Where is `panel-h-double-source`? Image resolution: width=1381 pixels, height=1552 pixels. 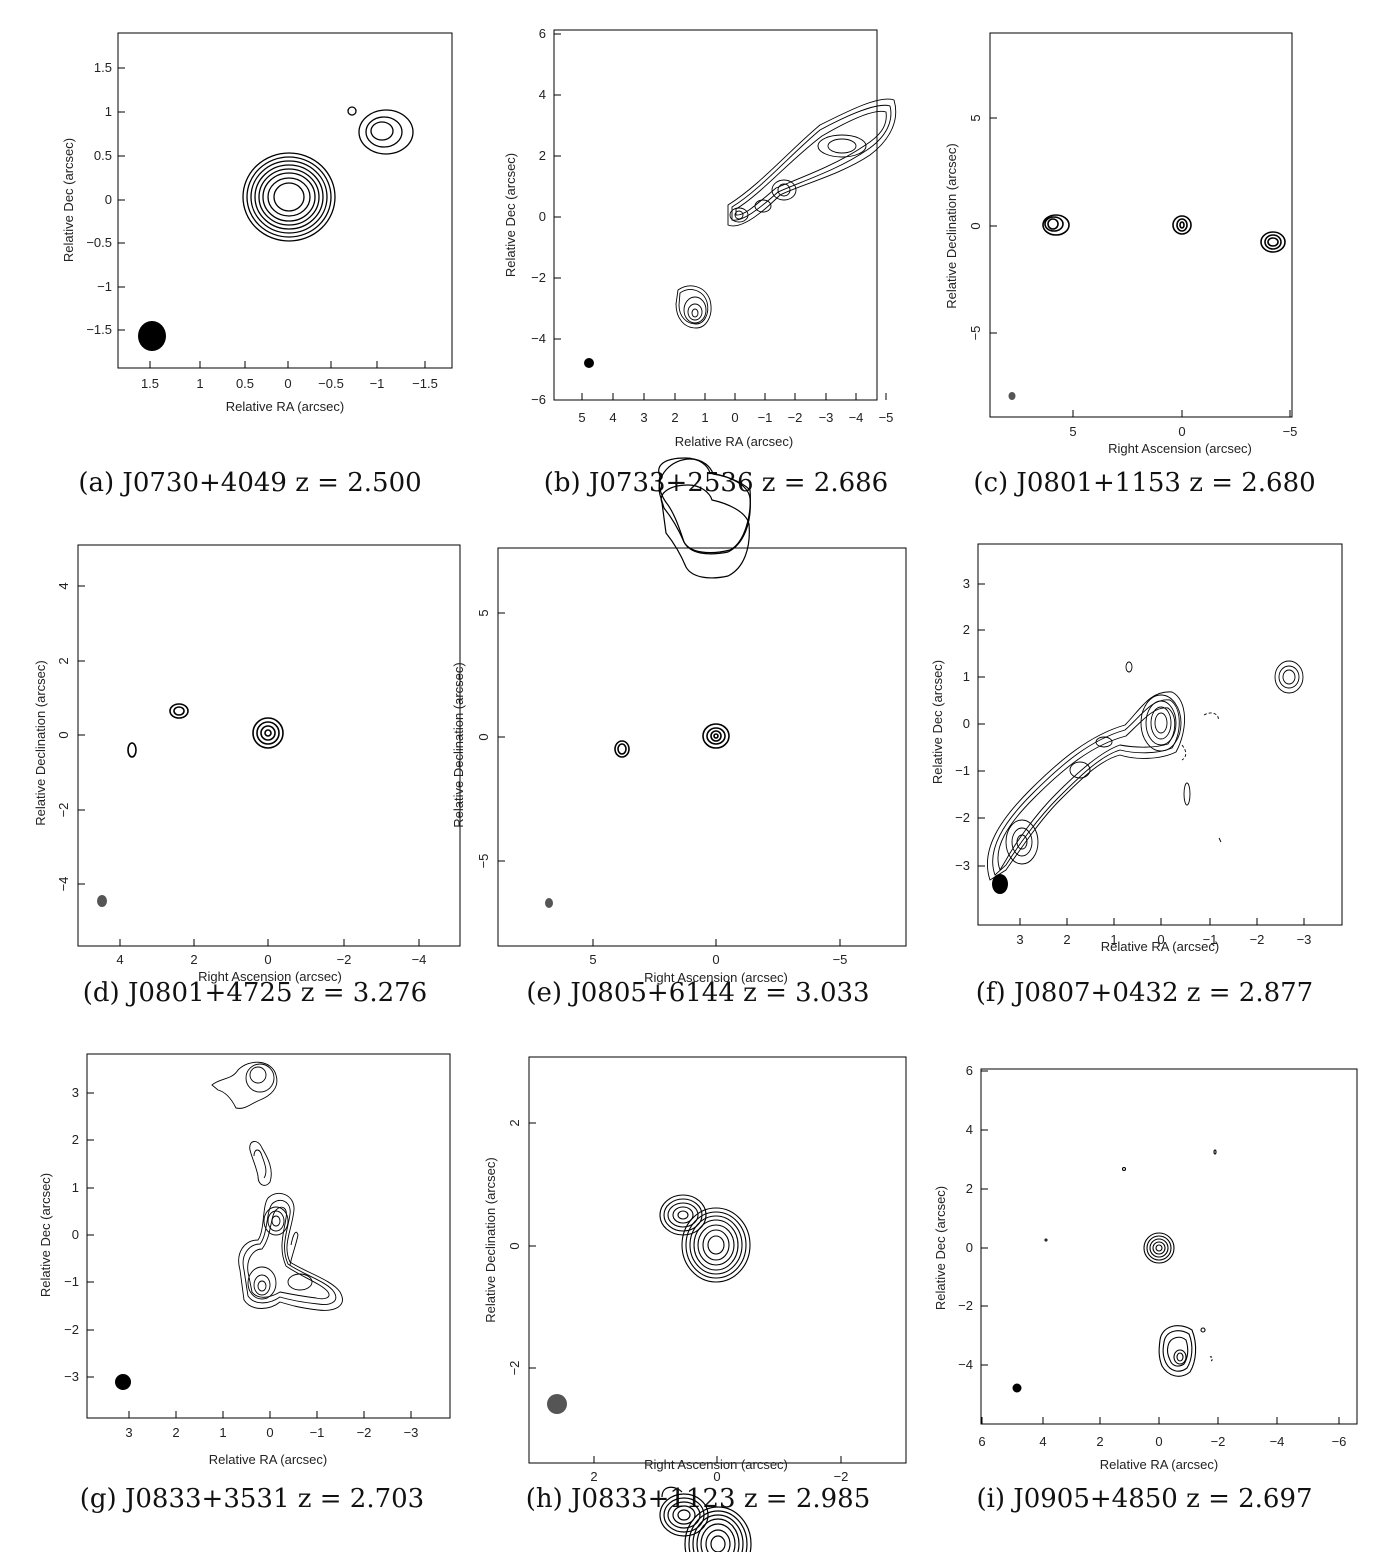
panel-h-double-source is located at coordinates (705, 1522).